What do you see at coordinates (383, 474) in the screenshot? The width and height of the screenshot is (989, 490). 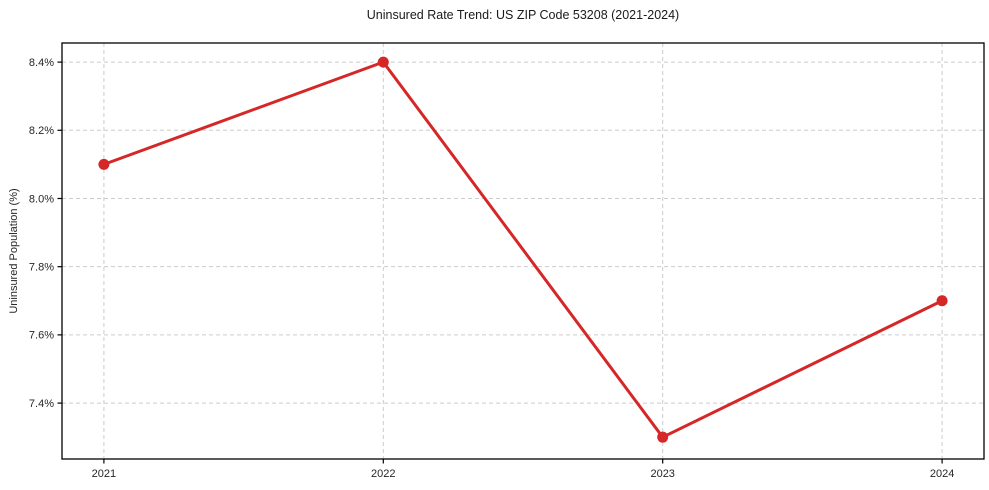 I see `x-tick-label: 2022` at bounding box center [383, 474].